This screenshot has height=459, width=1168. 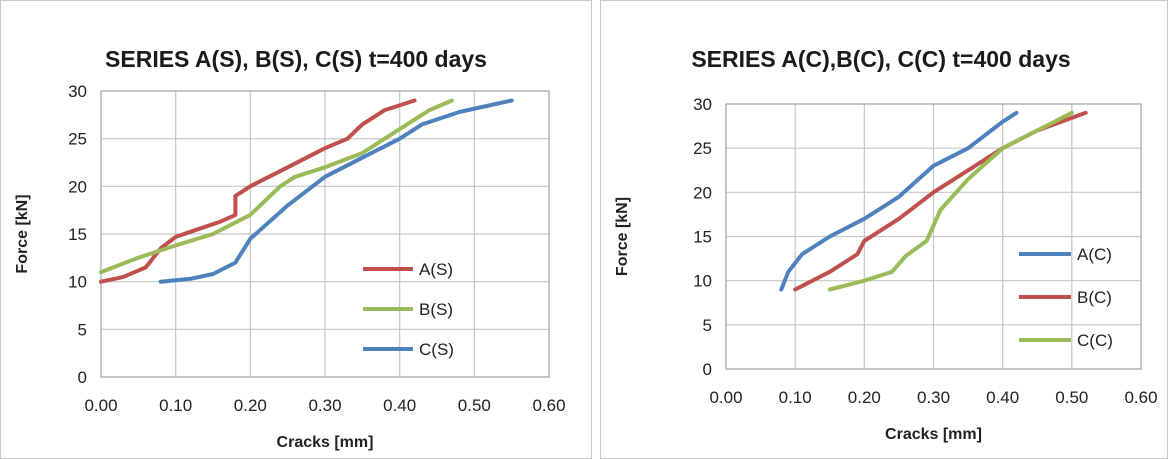 What do you see at coordinates (548, 405) in the screenshot?
I see `left-x-tick-label: 0.60` at bounding box center [548, 405].